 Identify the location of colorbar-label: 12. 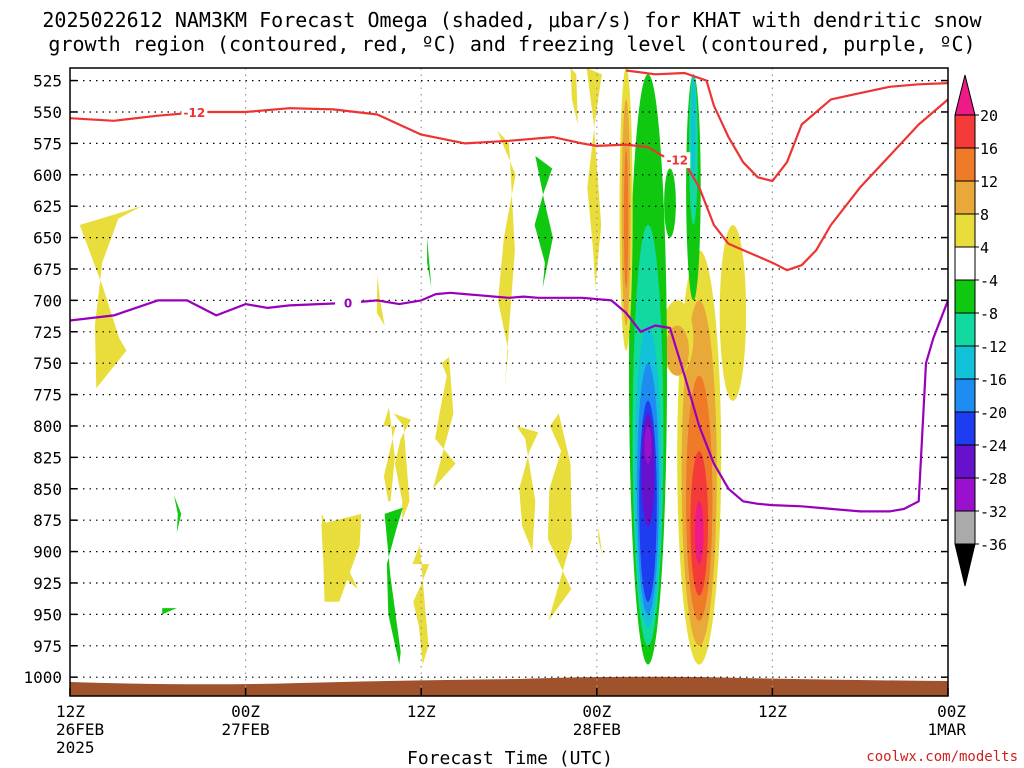
(989, 182).